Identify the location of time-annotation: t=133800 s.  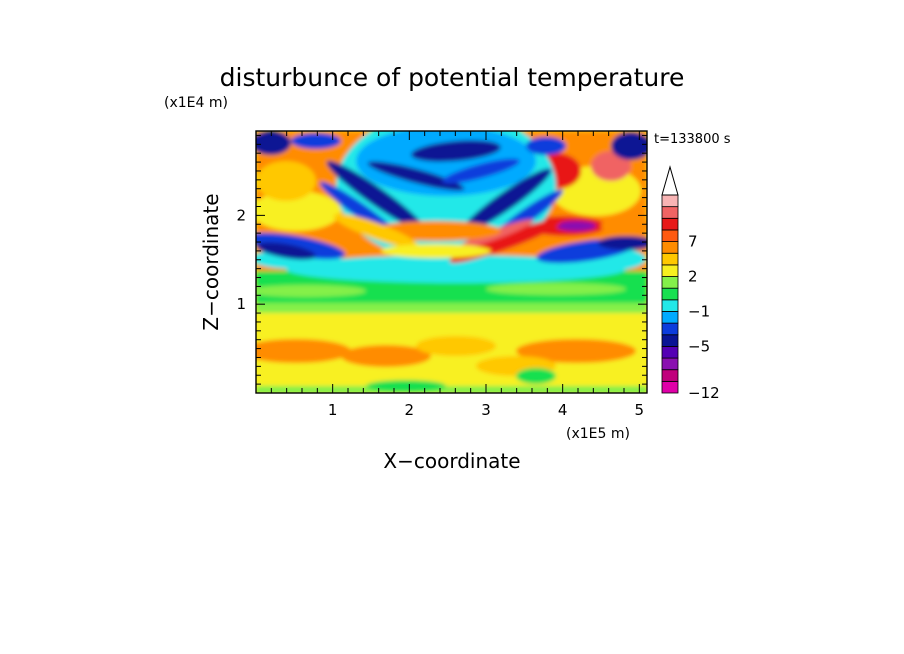
(692, 139).